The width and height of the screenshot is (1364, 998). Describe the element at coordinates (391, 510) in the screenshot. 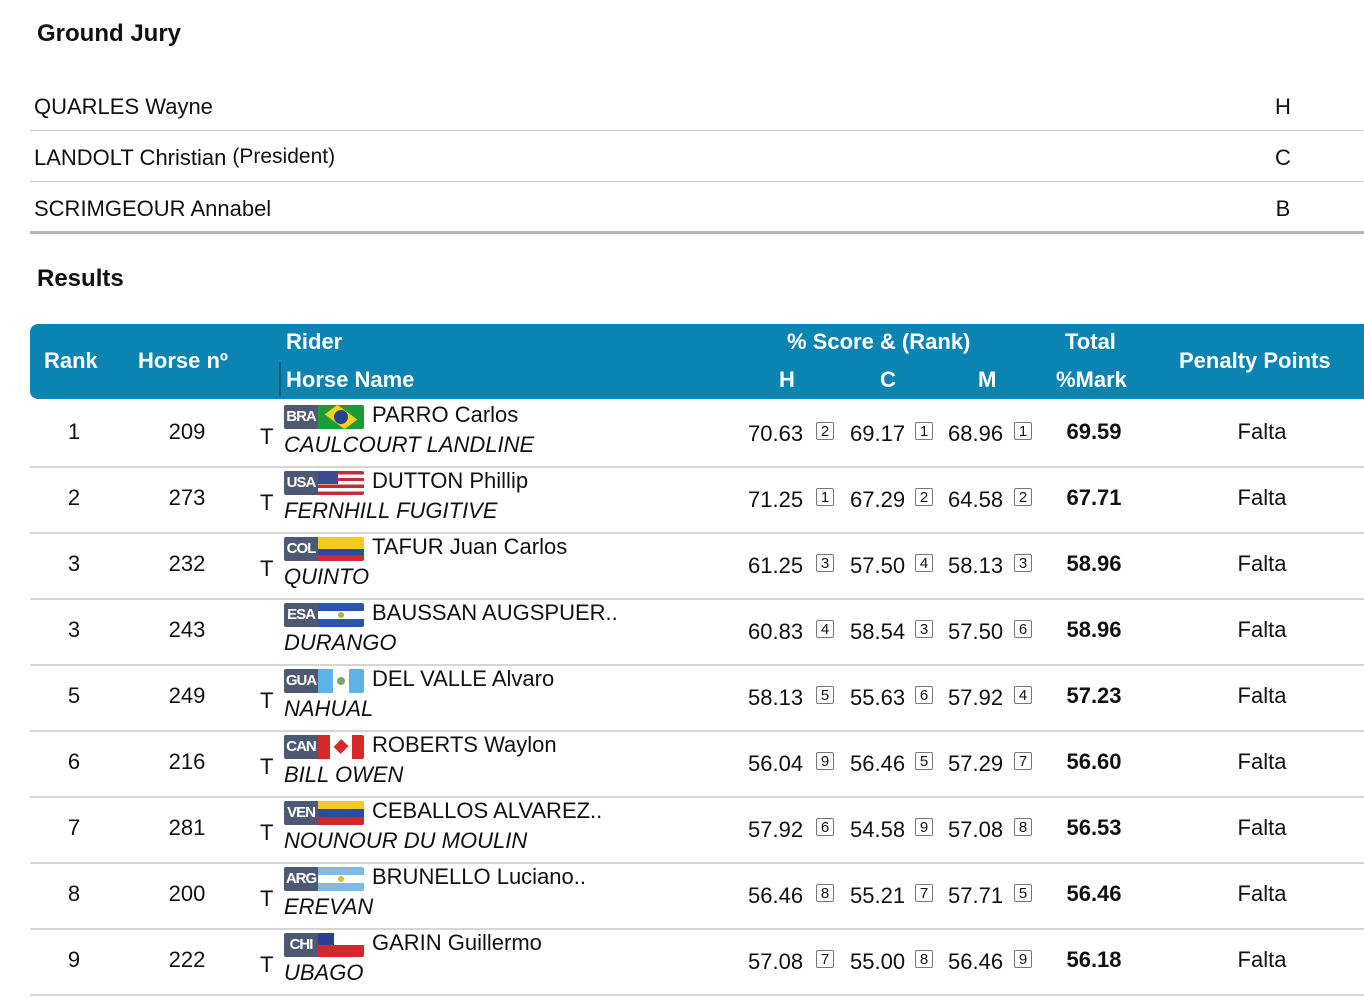

I see `horse-name: FERNHILL FUGITIVE` at that location.